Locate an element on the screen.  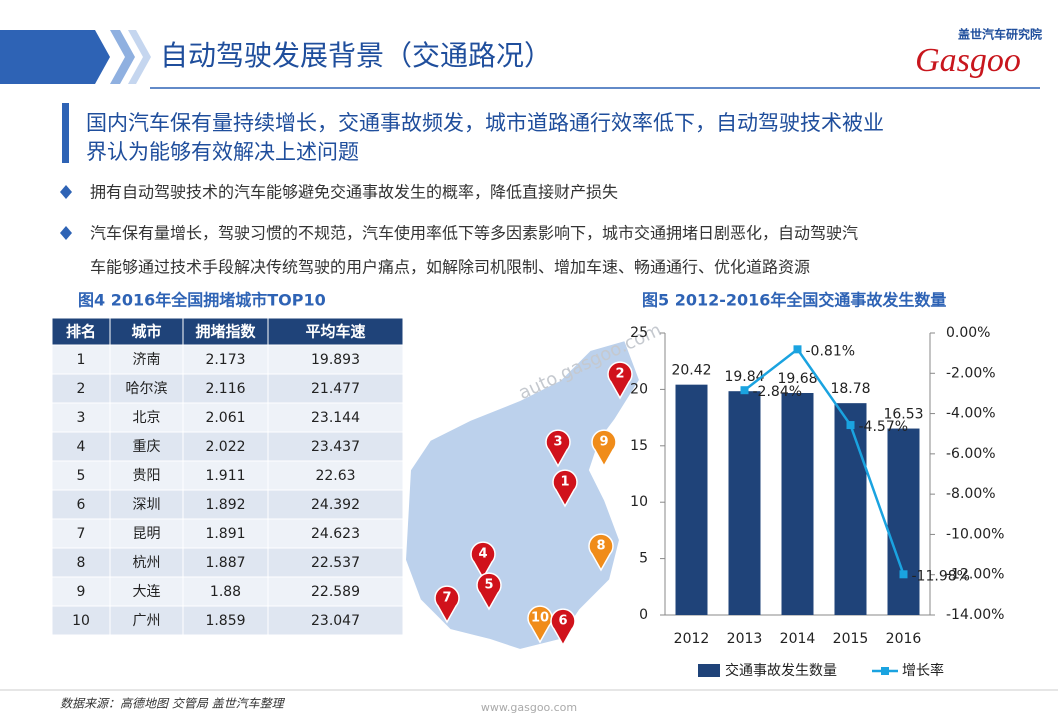
y2-tick-label: -14.00% is located at coordinates (975, 615).